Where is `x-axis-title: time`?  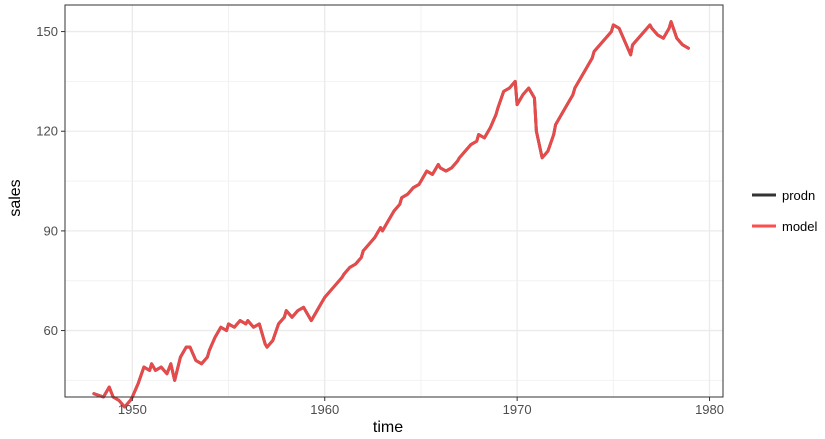 x-axis-title: time is located at coordinates (388, 427).